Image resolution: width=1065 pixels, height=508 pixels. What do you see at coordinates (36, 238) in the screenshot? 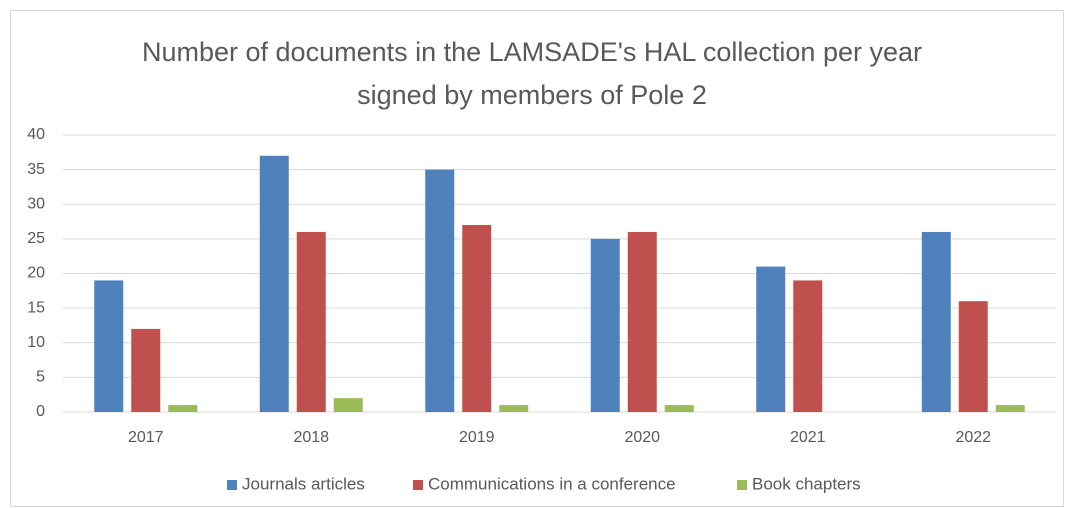
I see `y-tick-label: 25` at bounding box center [36, 238].